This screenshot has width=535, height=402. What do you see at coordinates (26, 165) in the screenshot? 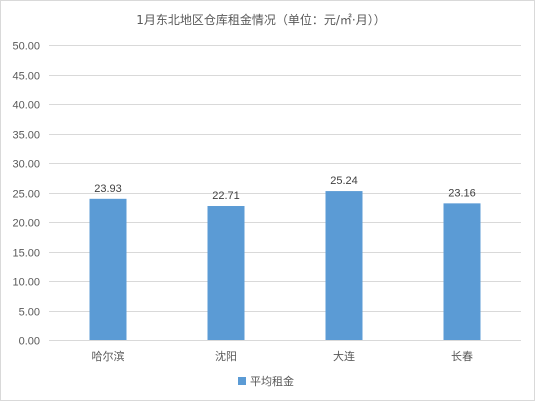
I see `y-tick-label: 30.00` at bounding box center [26, 165].